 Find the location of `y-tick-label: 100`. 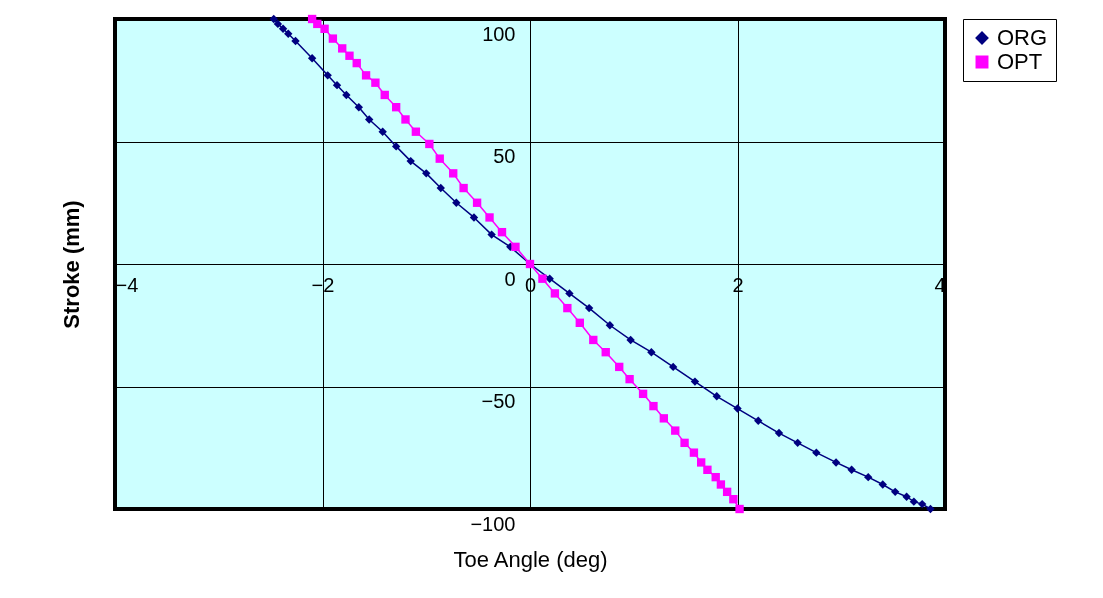

y-tick-label: 100 is located at coordinates (499, 33).